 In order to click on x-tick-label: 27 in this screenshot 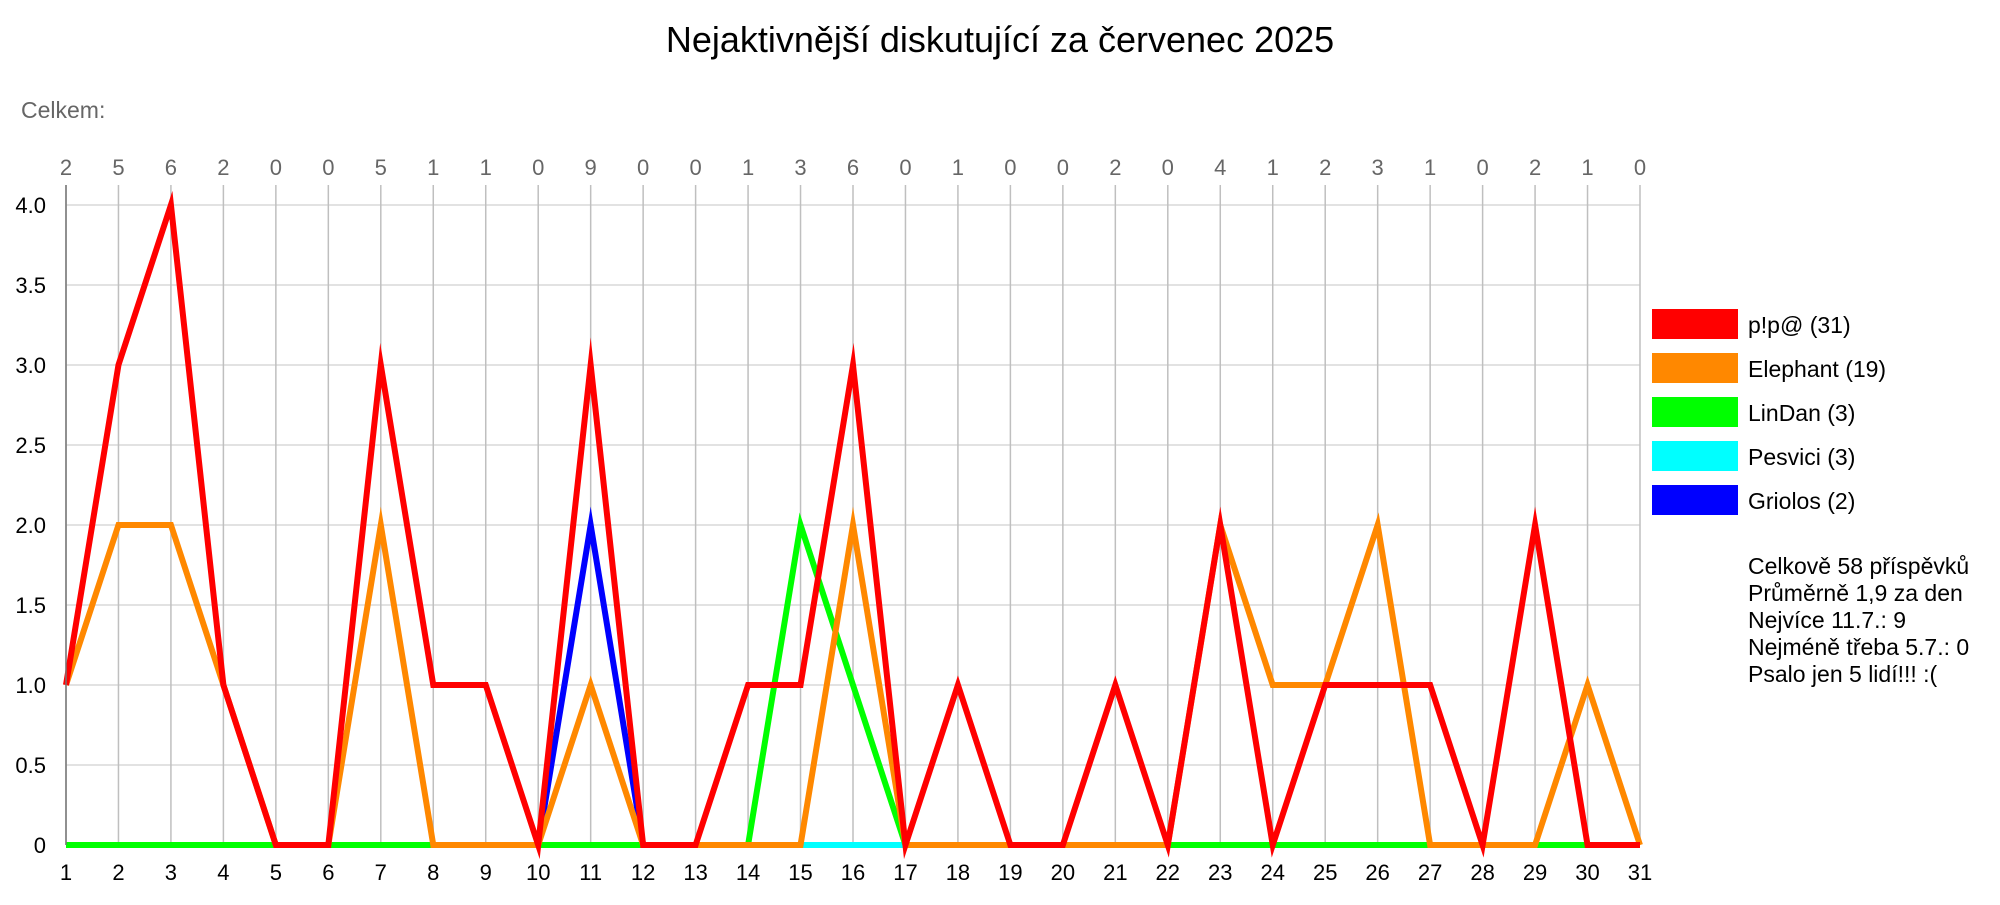, I will do `click(1430, 872)`.